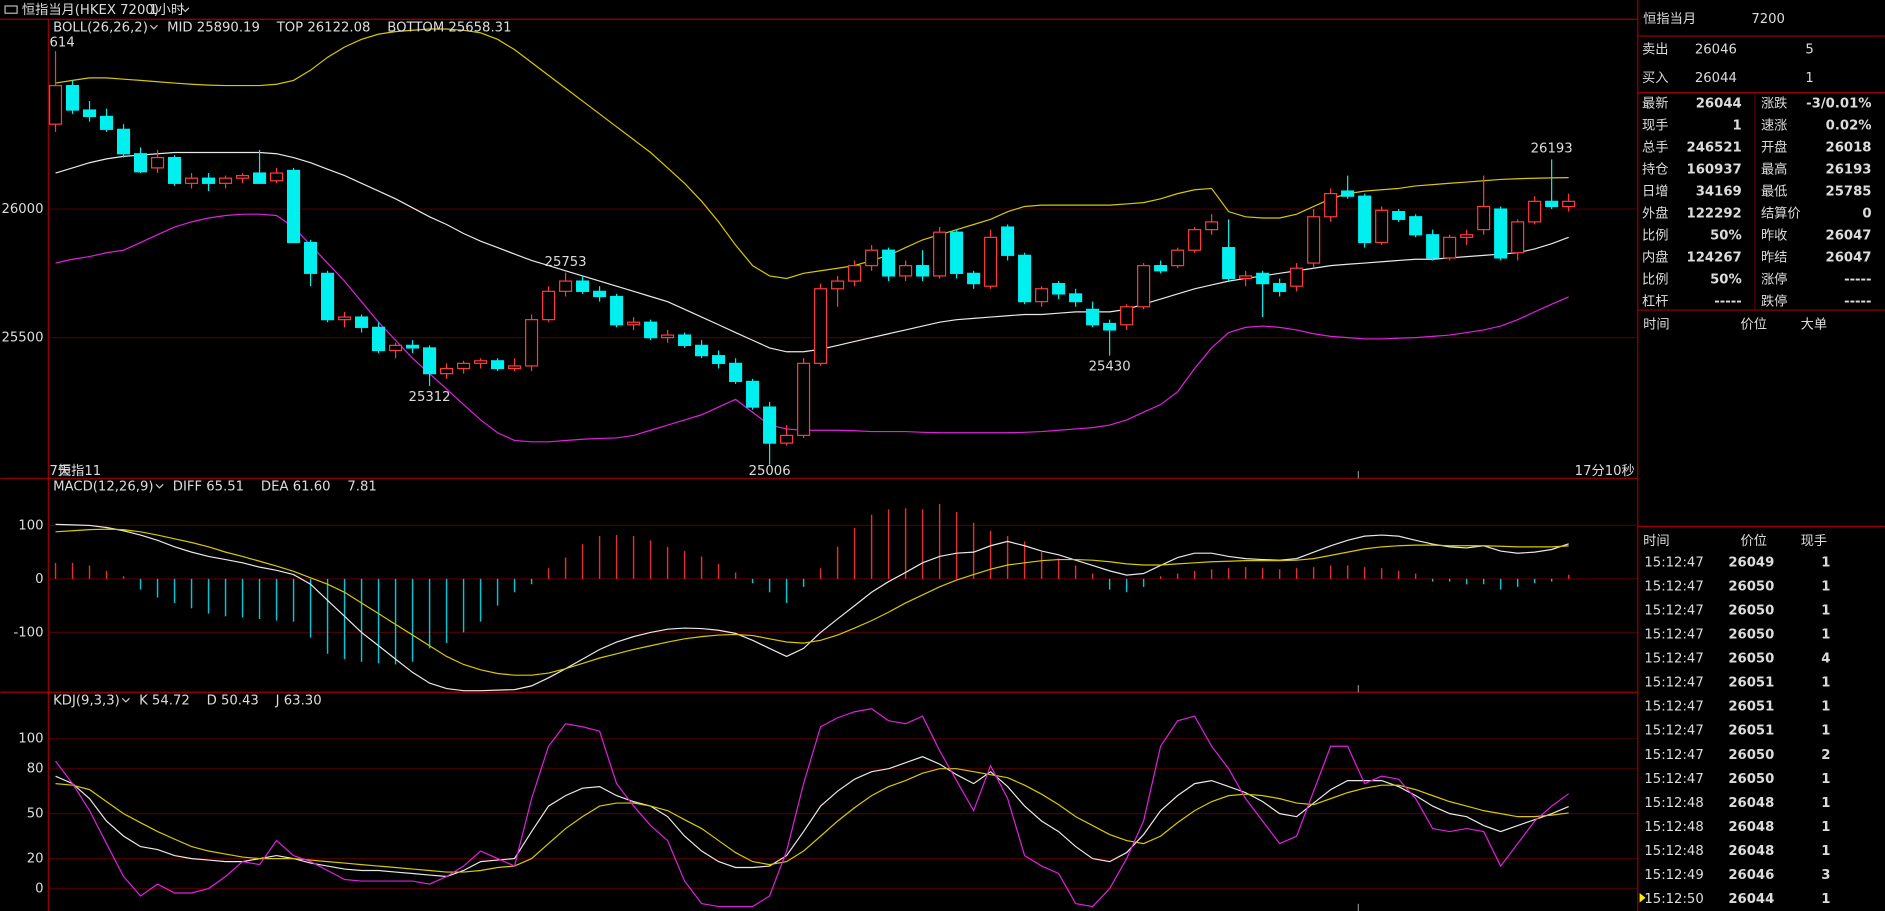 This screenshot has width=1885, height=911. What do you see at coordinates (1814, 541) in the screenshot?
I see `column-header: 现手` at bounding box center [1814, 541].